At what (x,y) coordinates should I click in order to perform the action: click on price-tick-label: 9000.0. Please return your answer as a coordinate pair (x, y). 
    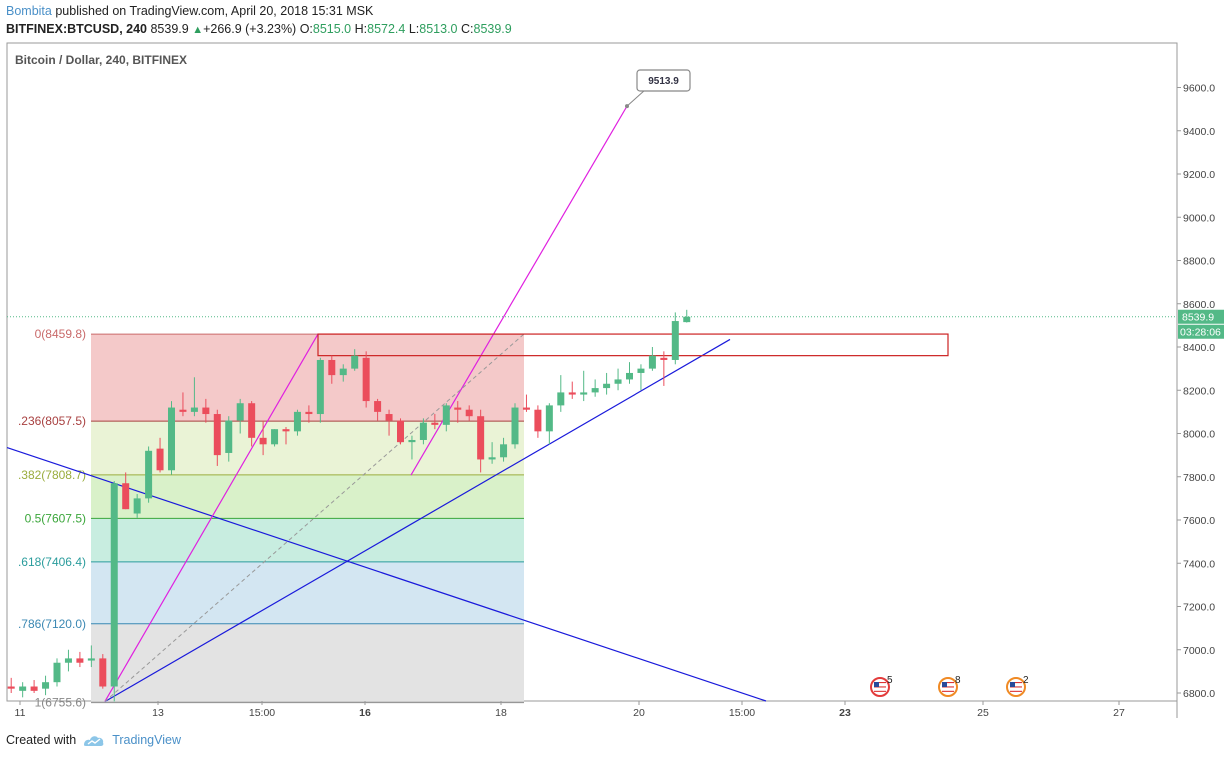
    Looking at the image, I should click on (1199, 218).